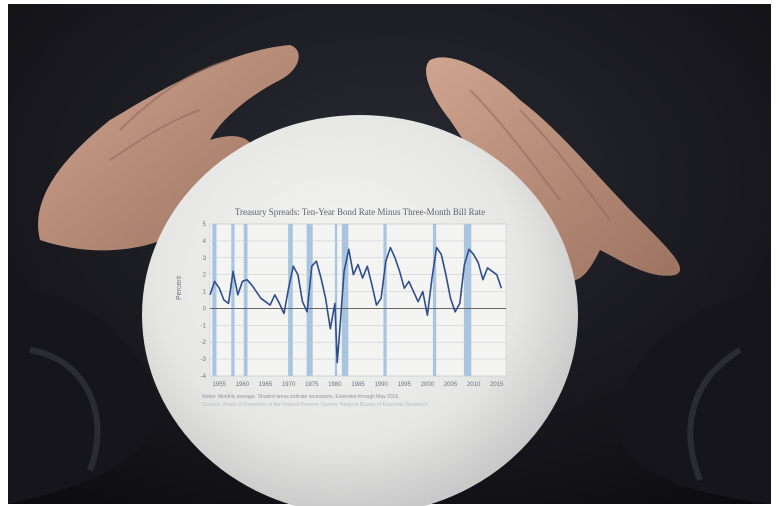 This screenshot has height=506, width=779. What do you see at coordinates (312, 385) in the screenshot?
I see `x-tick-label: 1975` at bounding box center [312, 385].